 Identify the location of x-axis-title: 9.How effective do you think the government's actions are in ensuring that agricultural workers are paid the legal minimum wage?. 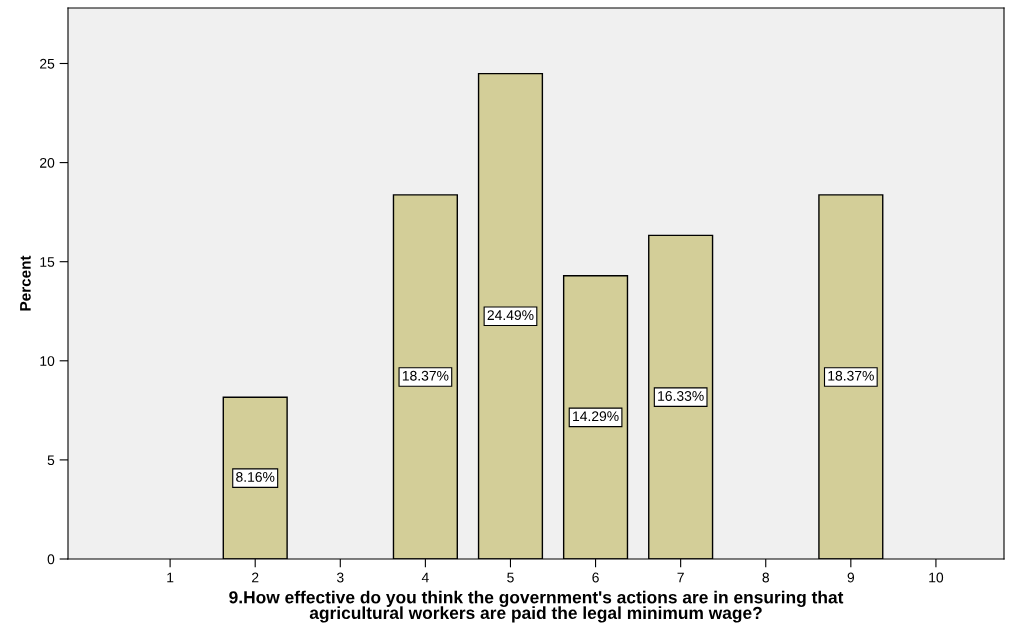
(536, 606).